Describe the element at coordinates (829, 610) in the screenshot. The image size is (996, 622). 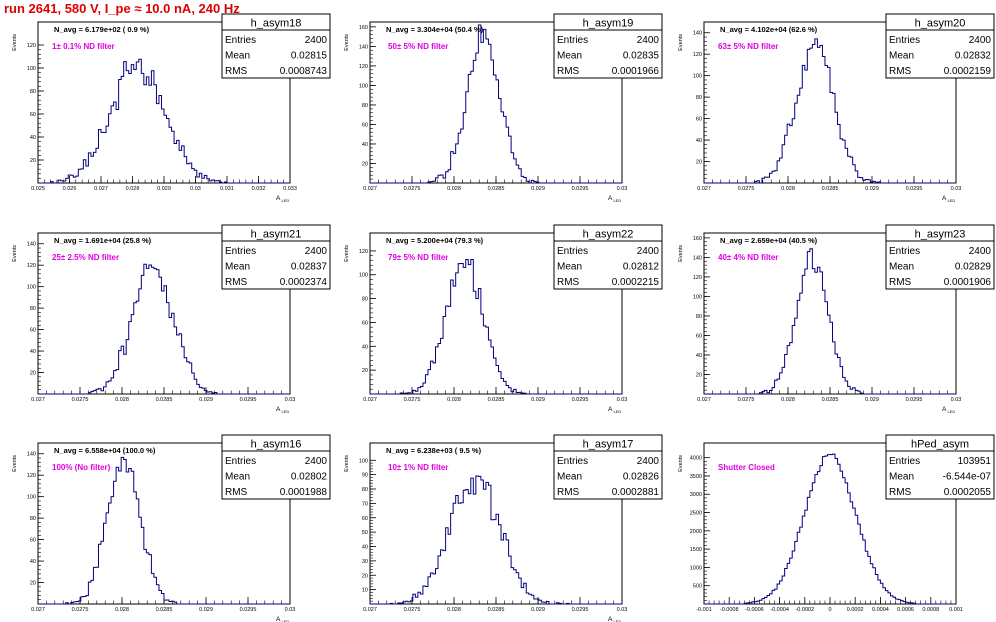
I see `x-tick-label: 0` at that location.